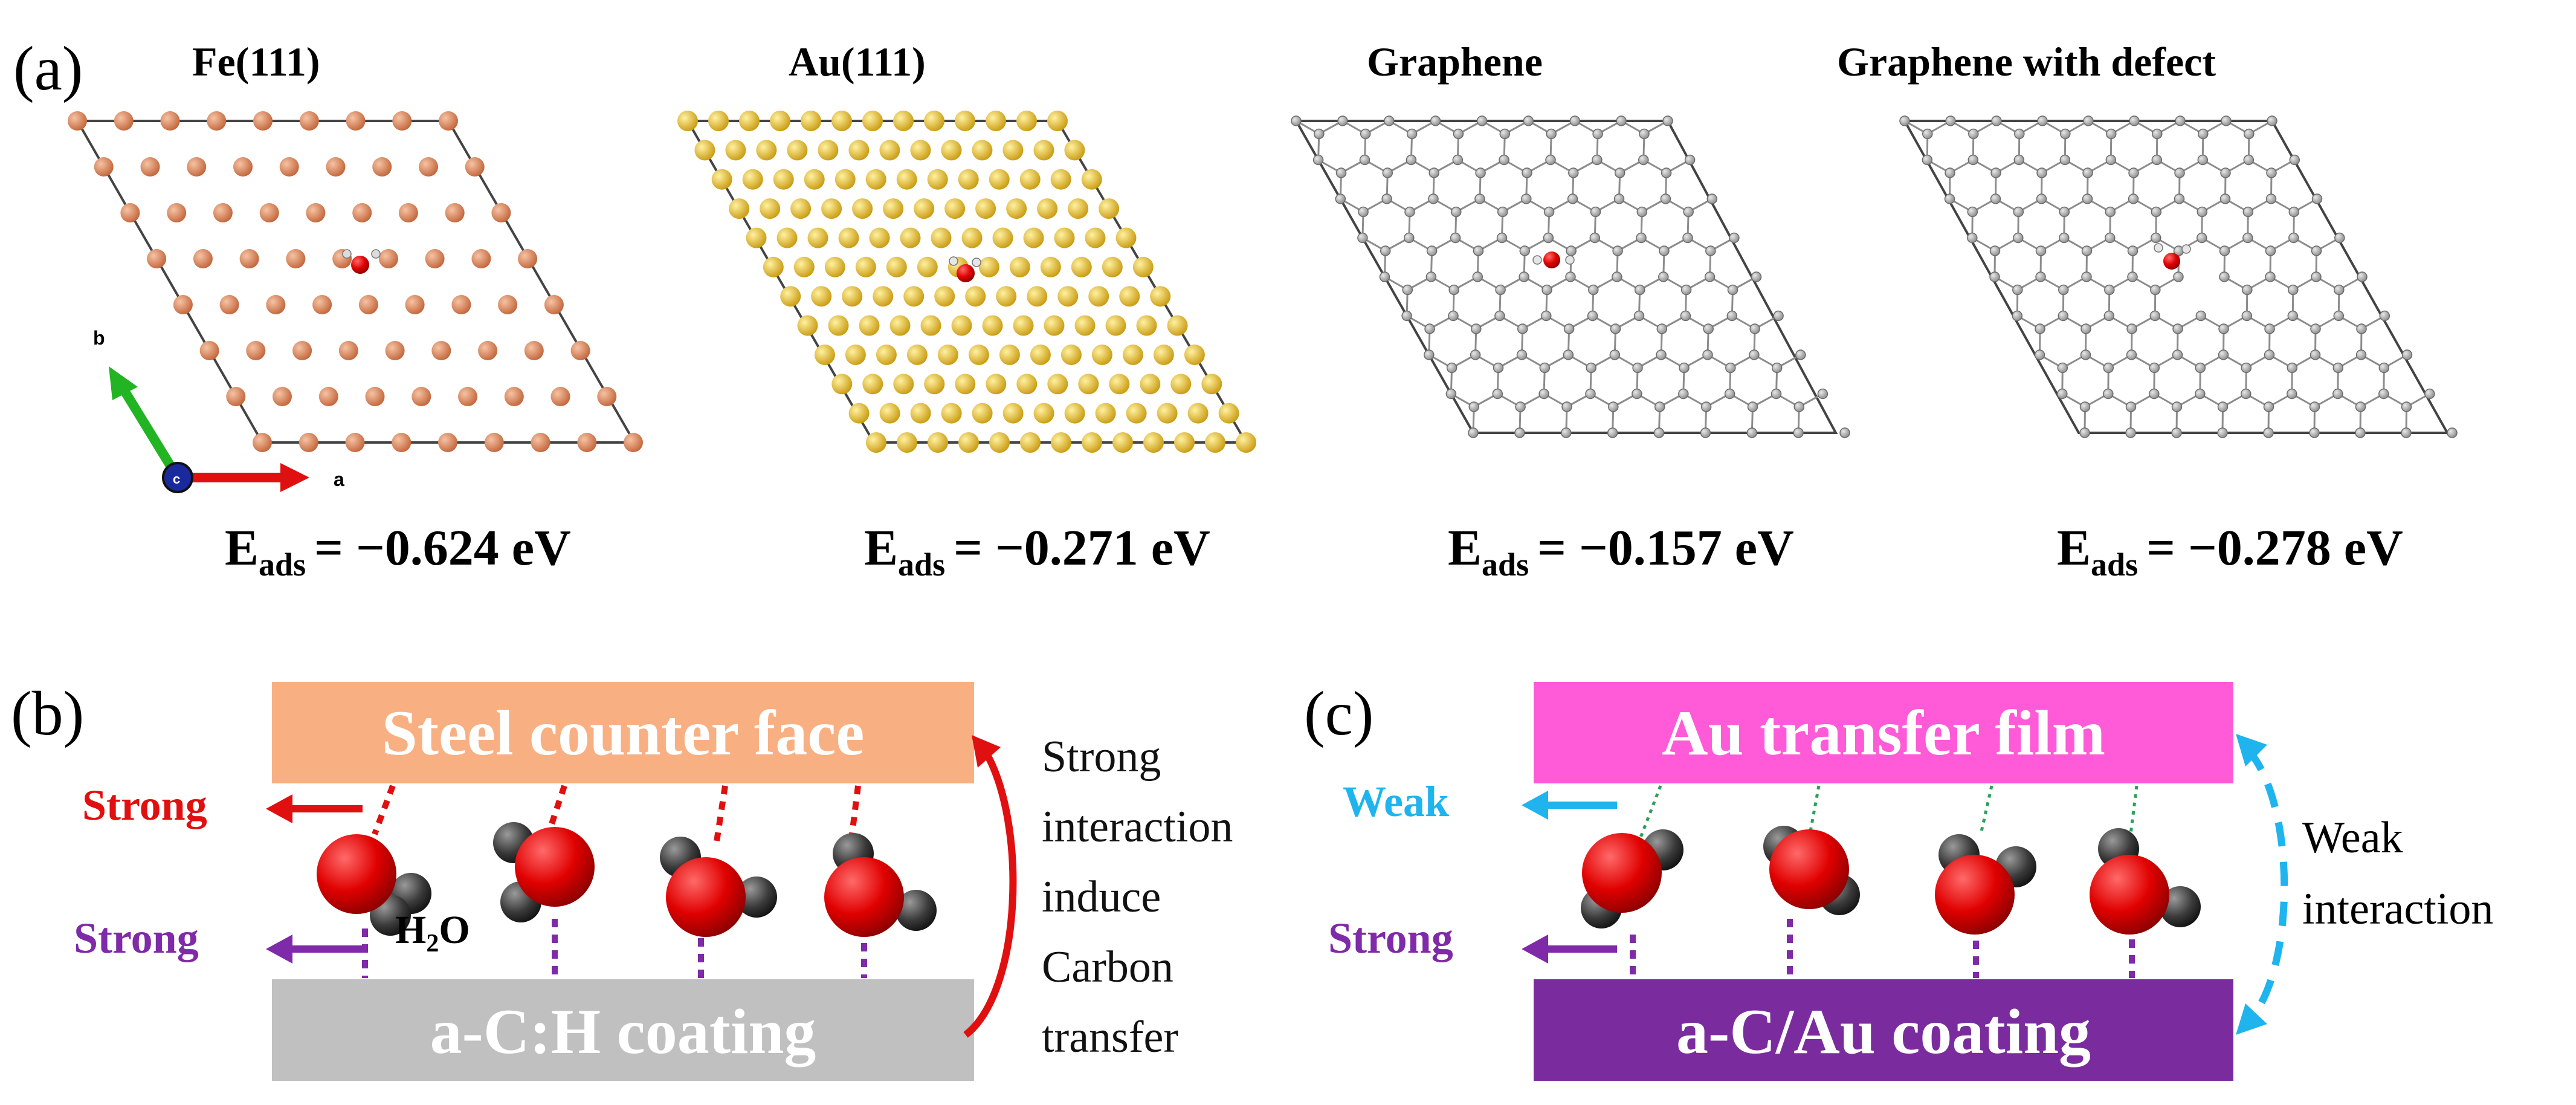  I want to click on b-side-line-4: Carbon, so click(1108, 967).